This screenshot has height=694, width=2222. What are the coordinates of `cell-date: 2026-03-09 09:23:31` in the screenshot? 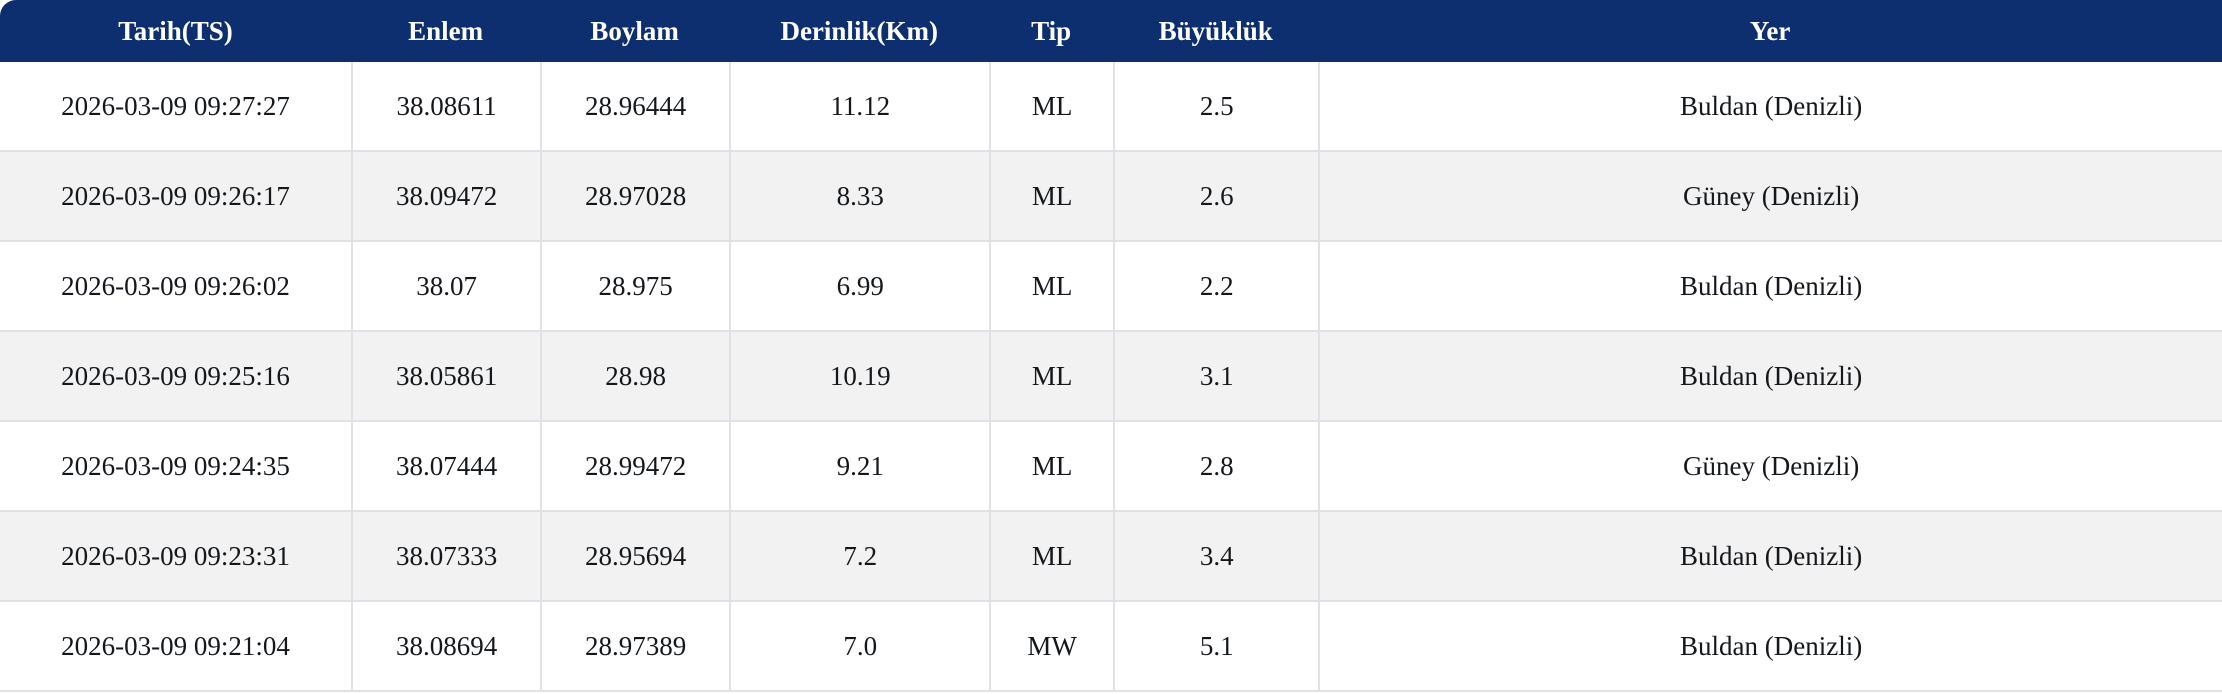 It's located at (176, 557).